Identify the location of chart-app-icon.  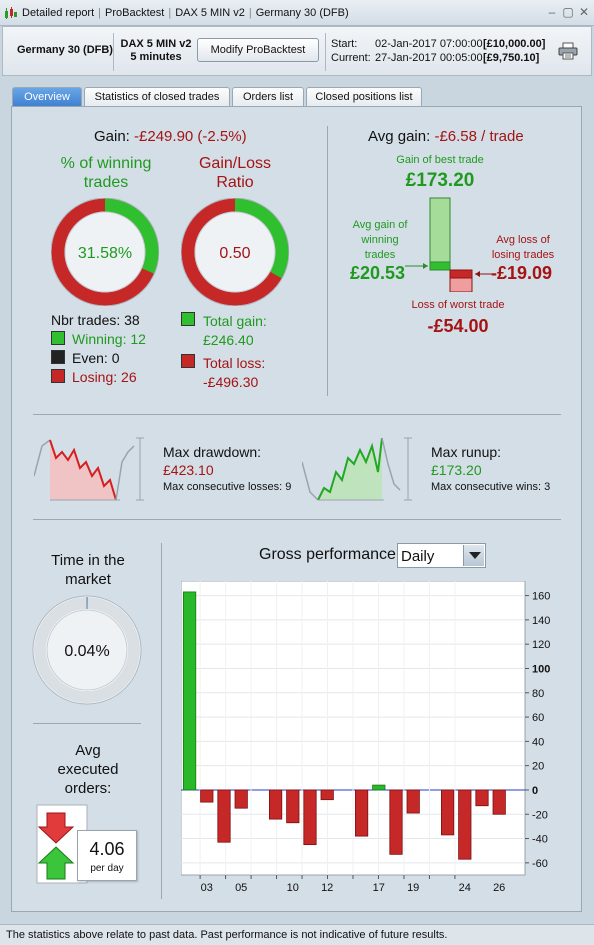
(11, 13).